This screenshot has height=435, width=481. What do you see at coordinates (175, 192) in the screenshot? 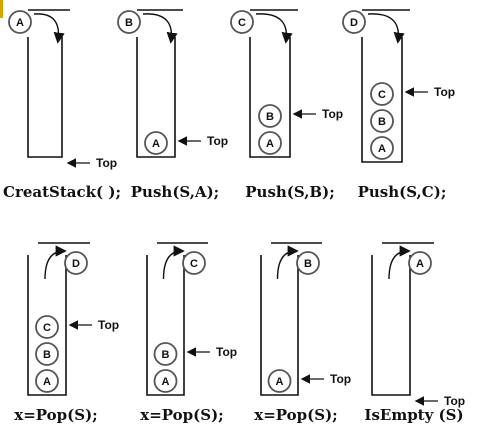
I see `operation-caption: Push(S,A);` at bounding box center [175, 192].